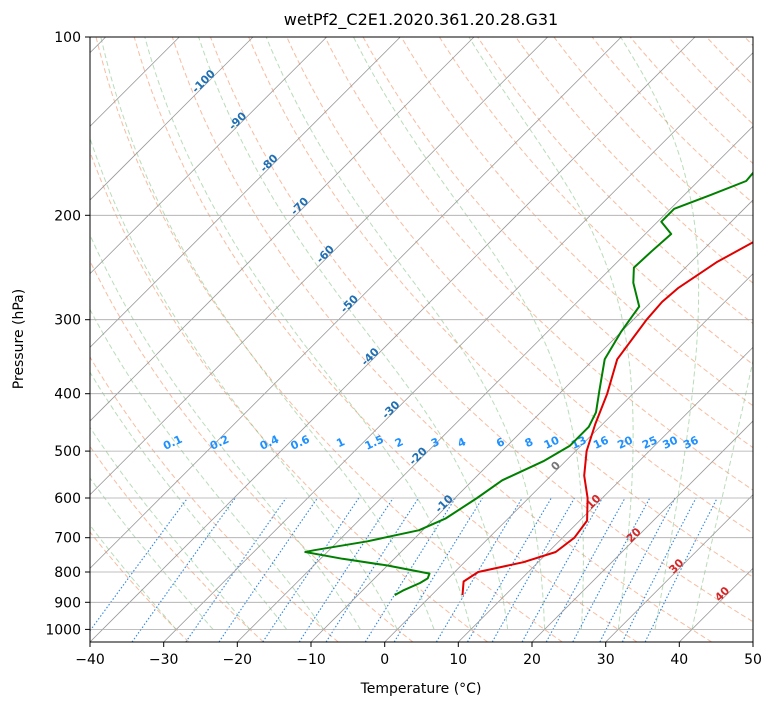 The image size is (775, 708). I want to click on y-tick-label: 1000, so click(63, 630).